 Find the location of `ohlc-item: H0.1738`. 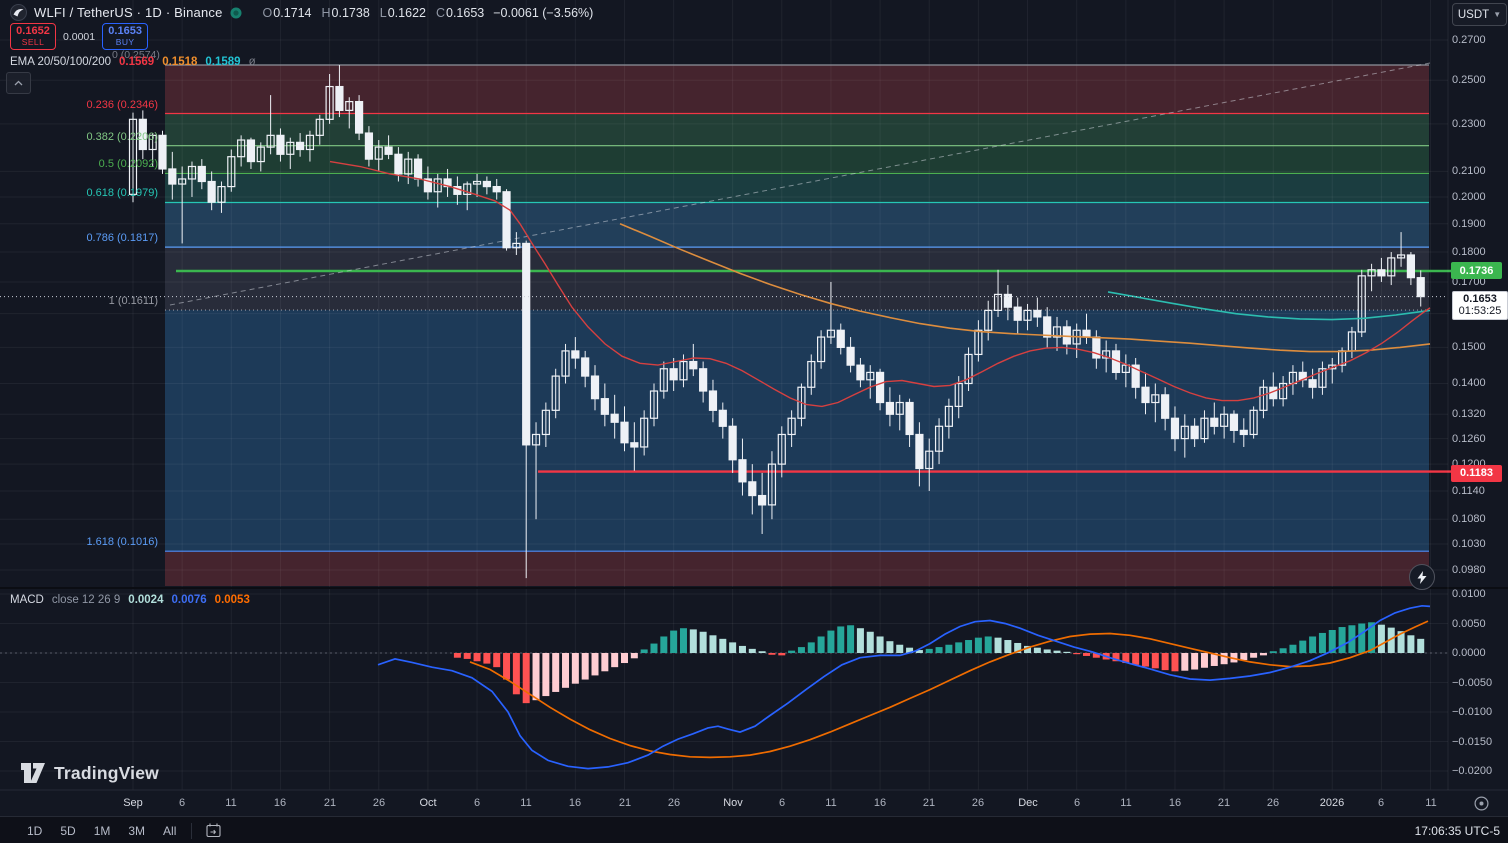

ohlc-item: H0.1738 is located at coordinates (345, 12).